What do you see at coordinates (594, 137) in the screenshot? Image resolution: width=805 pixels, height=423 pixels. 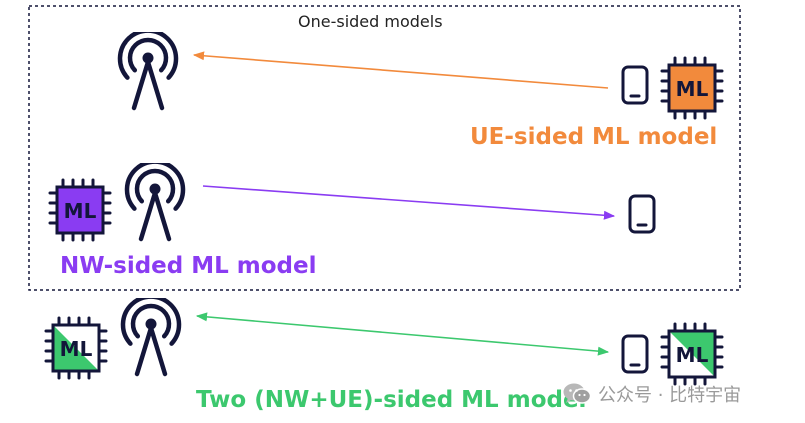 I see `ue-sided-label: UE-sided ML model` at bounding box center [594, 137].